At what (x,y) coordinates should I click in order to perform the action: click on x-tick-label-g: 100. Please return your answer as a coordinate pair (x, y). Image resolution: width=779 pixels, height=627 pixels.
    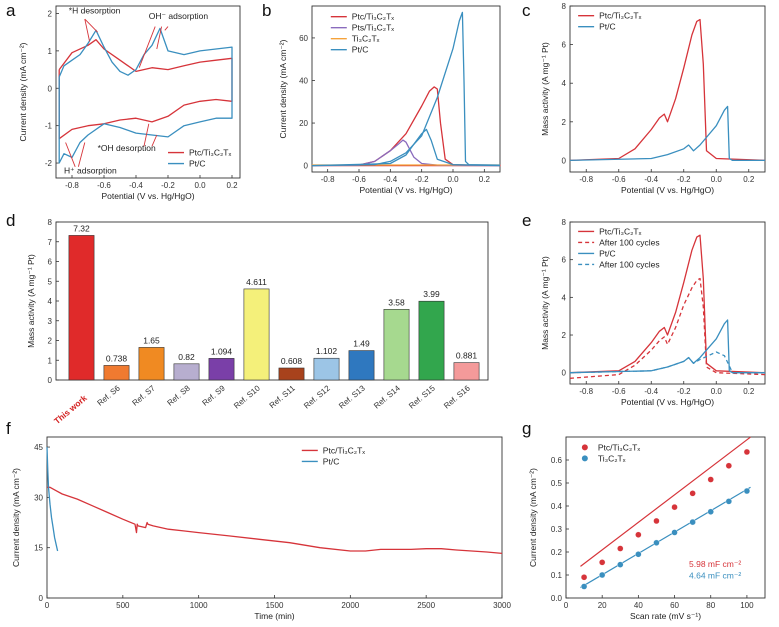
    Looking at the image, I should click on (747, 605).